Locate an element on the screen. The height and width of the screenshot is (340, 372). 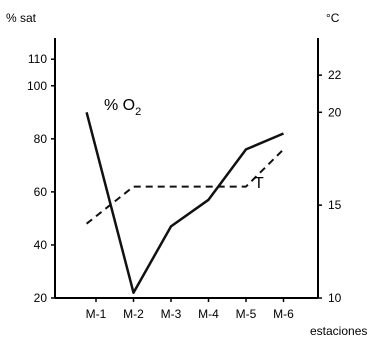
series-label-t: T is located at coordinates (259, 183).